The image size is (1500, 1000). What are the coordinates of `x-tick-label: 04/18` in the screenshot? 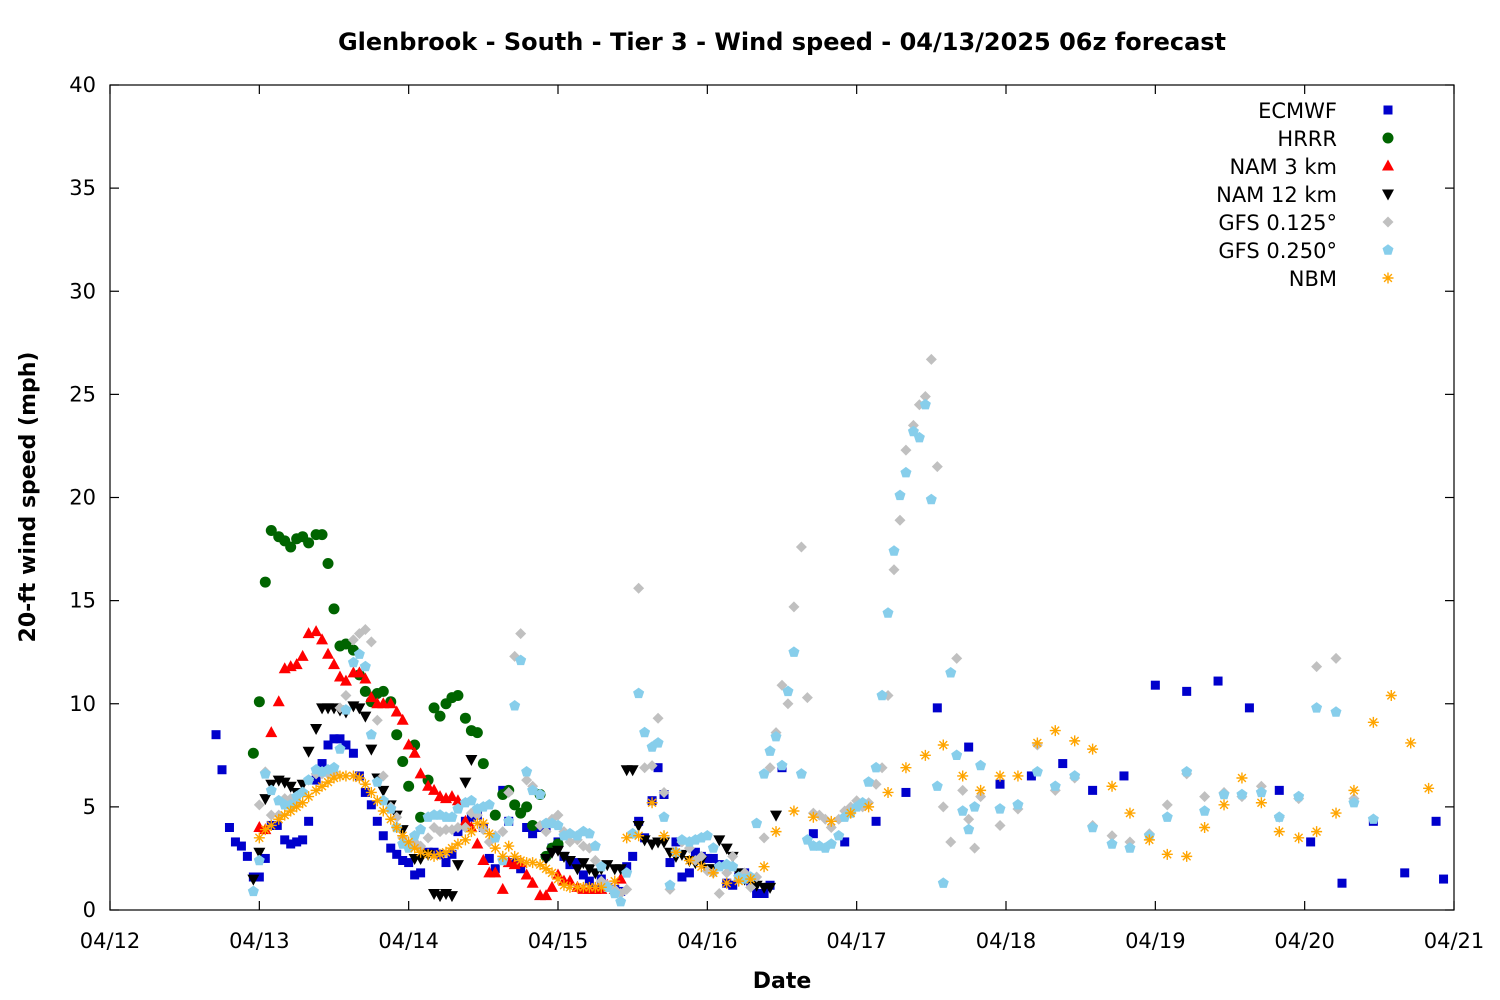 It's located at (1006, 941).